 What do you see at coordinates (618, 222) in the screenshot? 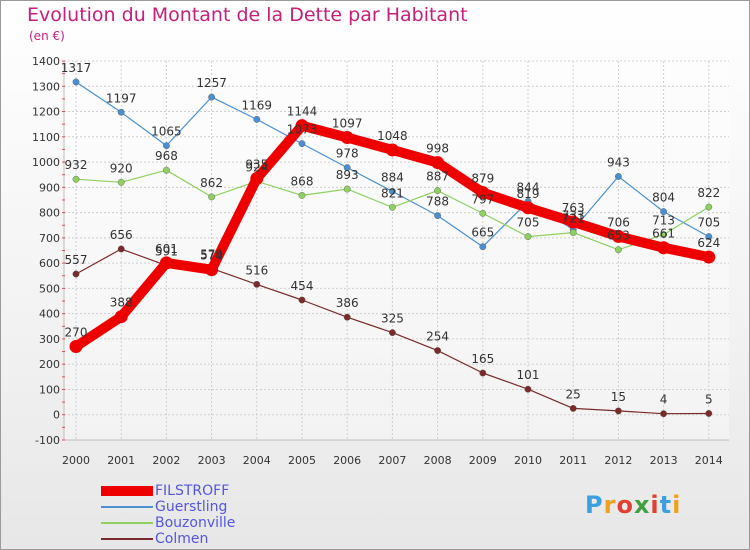
I see `data-label-filstroff: 706` at bounding box center [618, 222].